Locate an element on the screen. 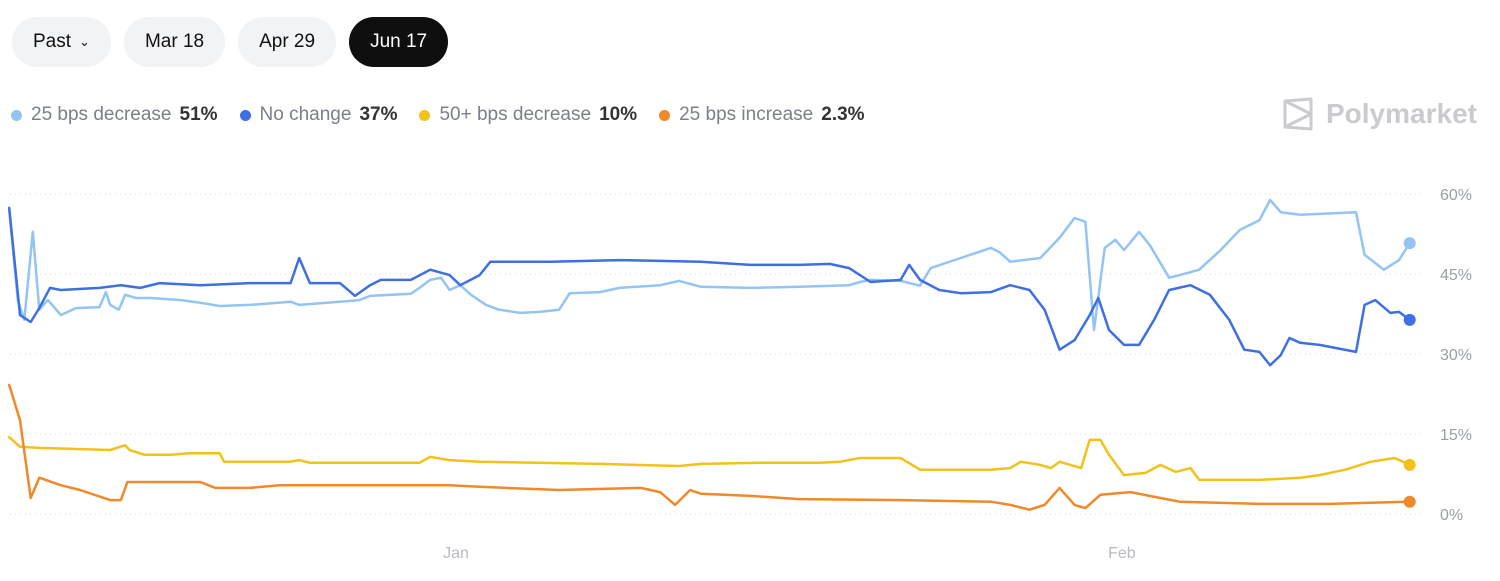 This screenshot has height=581, width=1500. tab-apr-29: Apr 29 is located at coordinates (287, 42).